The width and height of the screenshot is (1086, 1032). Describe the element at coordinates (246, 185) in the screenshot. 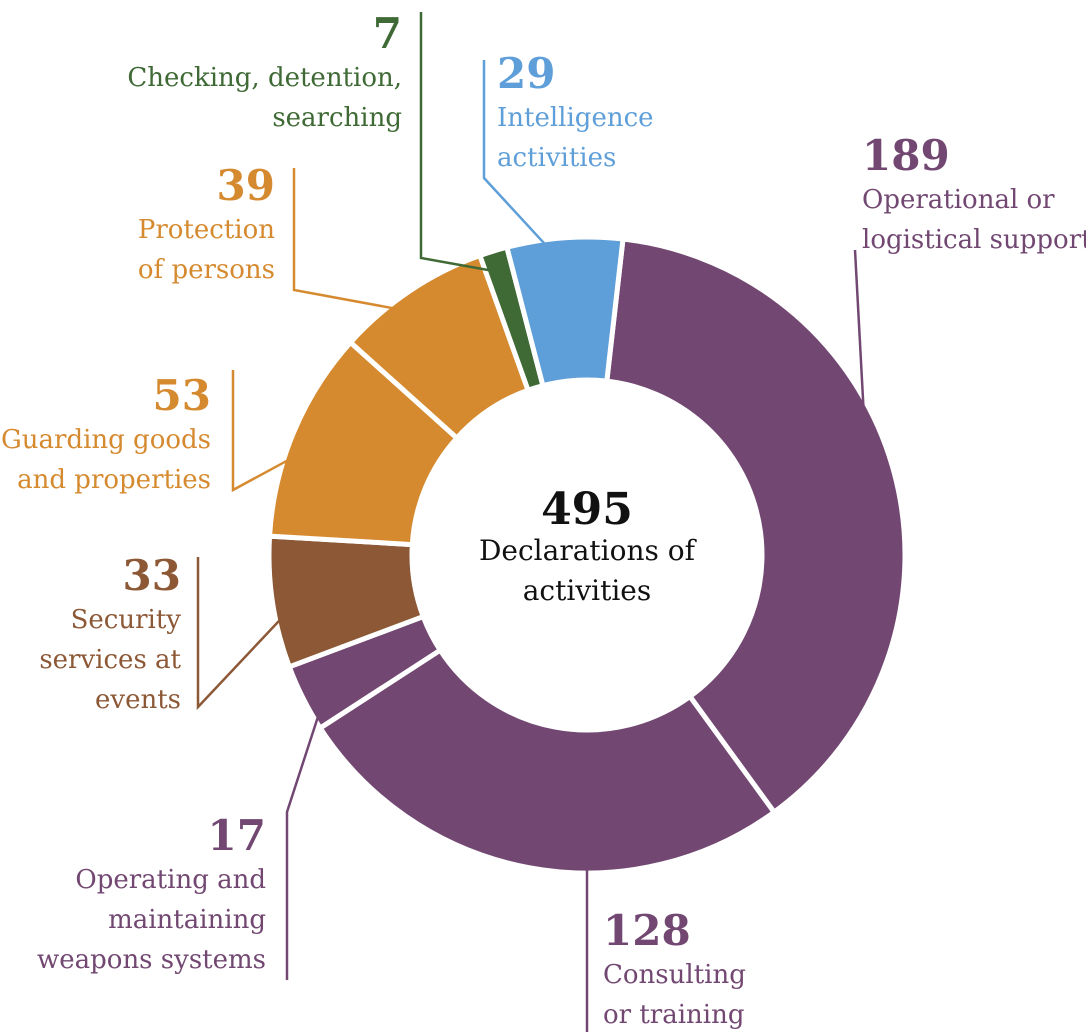

I see `value-label-protection: 39` at that location.